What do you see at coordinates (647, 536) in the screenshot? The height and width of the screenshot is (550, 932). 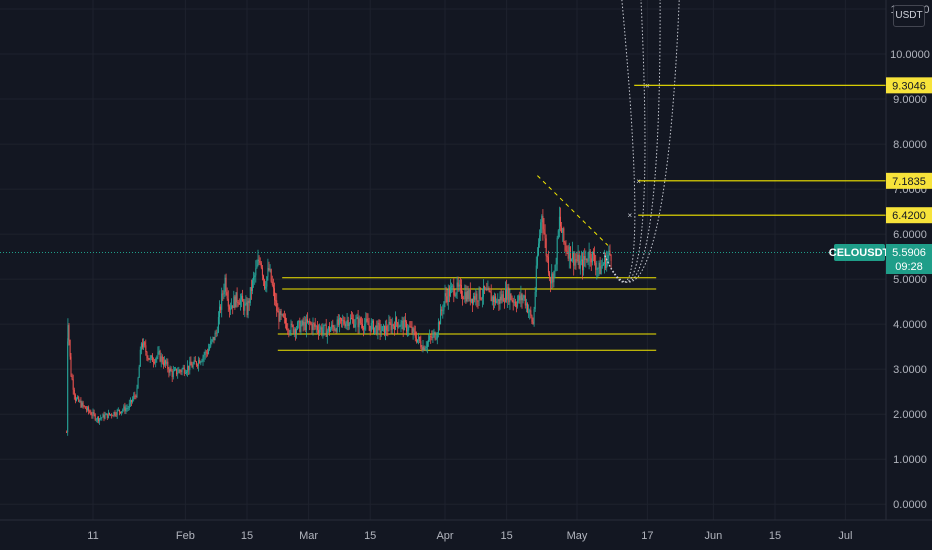 I see `time-tick-label: 17` at bounding box center [647, 536].